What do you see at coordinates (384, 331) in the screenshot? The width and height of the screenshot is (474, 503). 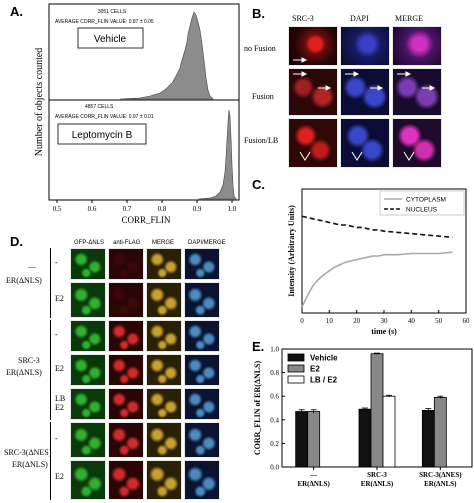 I see `panel-c-xlabel: time (s)` at bounding box center [384, 331].